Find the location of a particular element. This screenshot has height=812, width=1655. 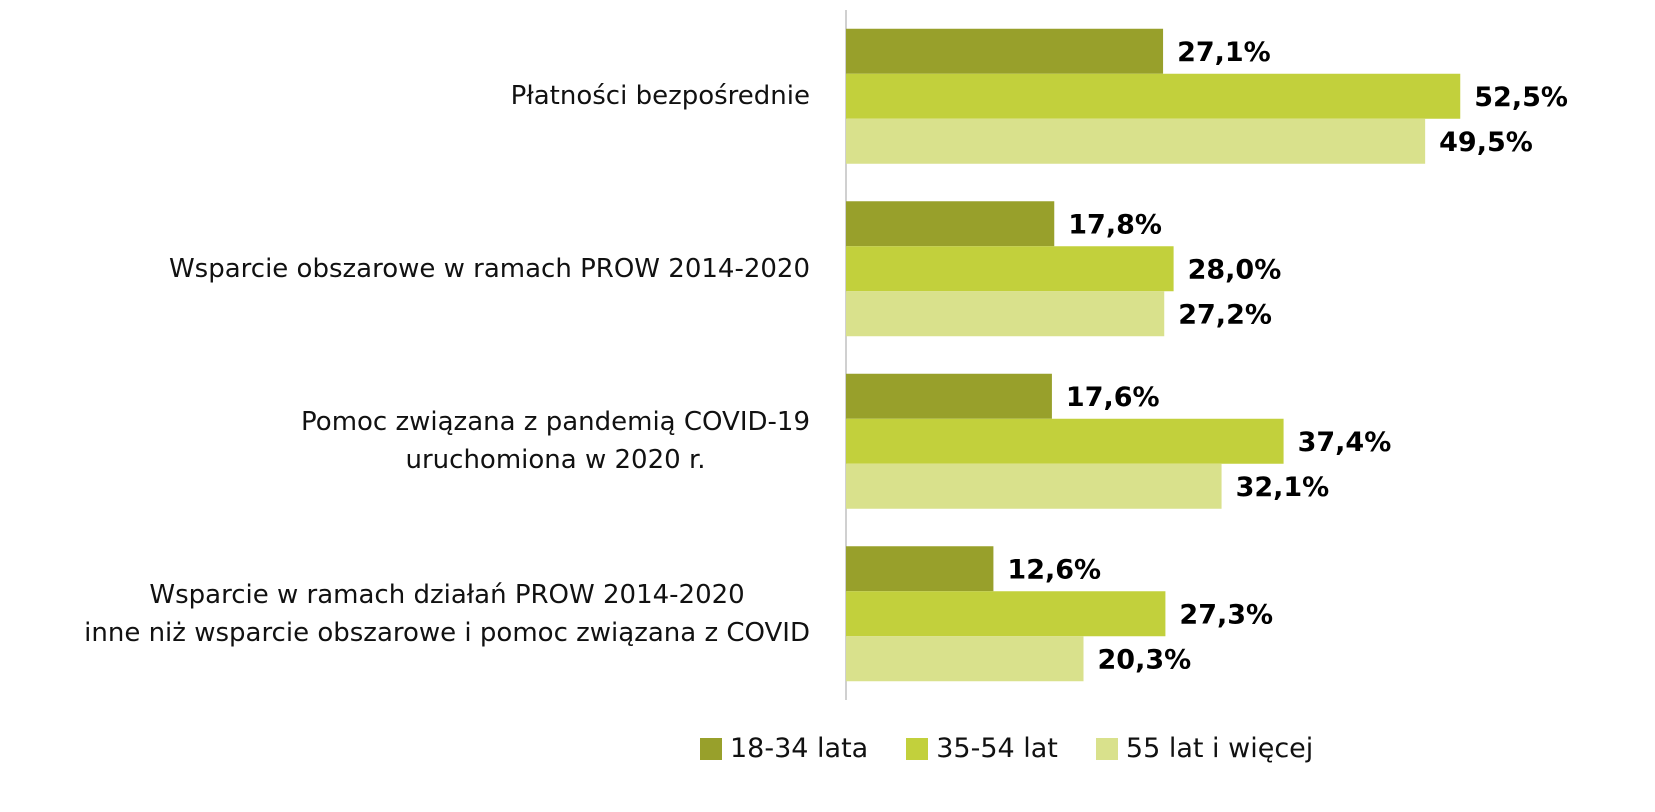

legend: 18-34 lata 35-54 lat 55 lat i więcej is located at coordinates (1006, 748).